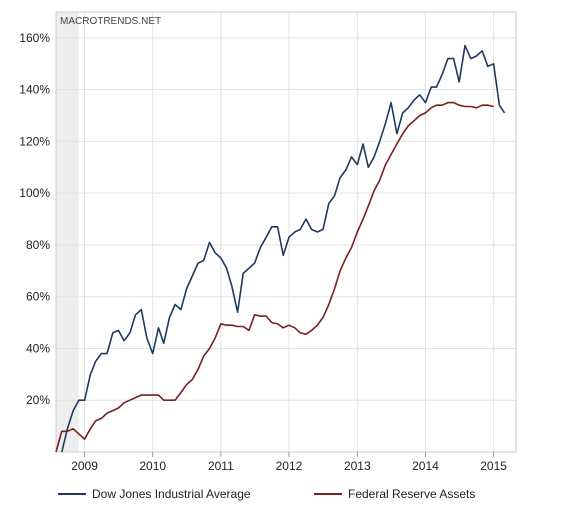 The width and height of the screenshot is (574, 518). What do you see at coordinates (38, 348) in the screenshot?
I see `y-tick-label: 40%` at bounding box center [38, 348].